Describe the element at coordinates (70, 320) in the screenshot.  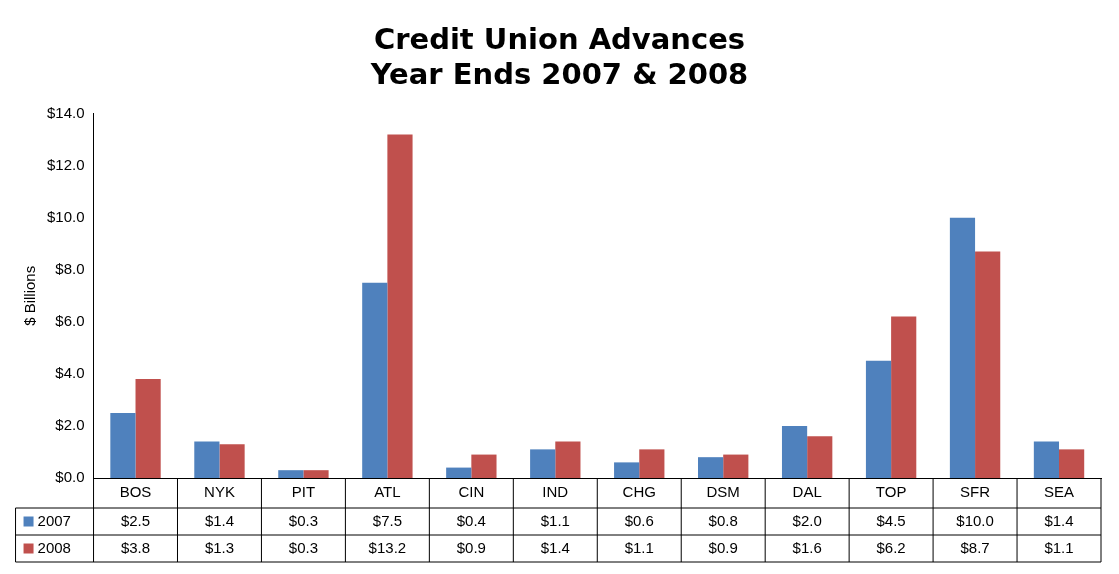
I see `y-tick-label: $6.0` at that location.